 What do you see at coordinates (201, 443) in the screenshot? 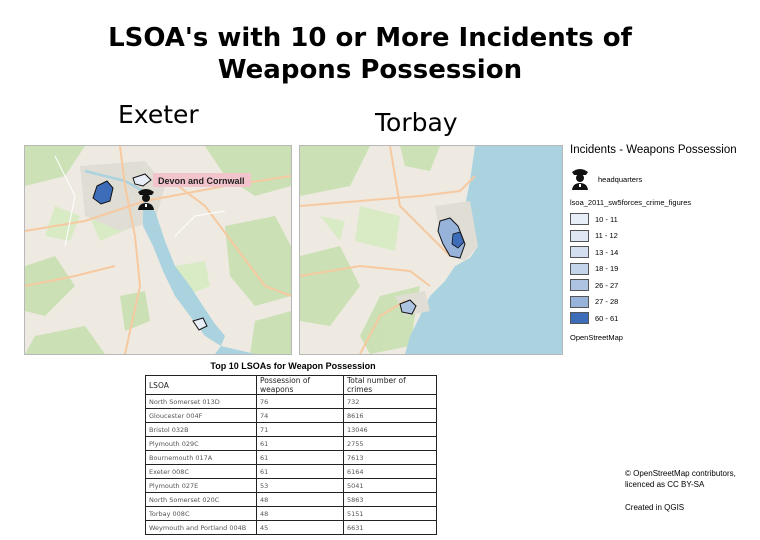
I see `cell-lsoa: Plymouth 029C` at bounding box center [201, 443].